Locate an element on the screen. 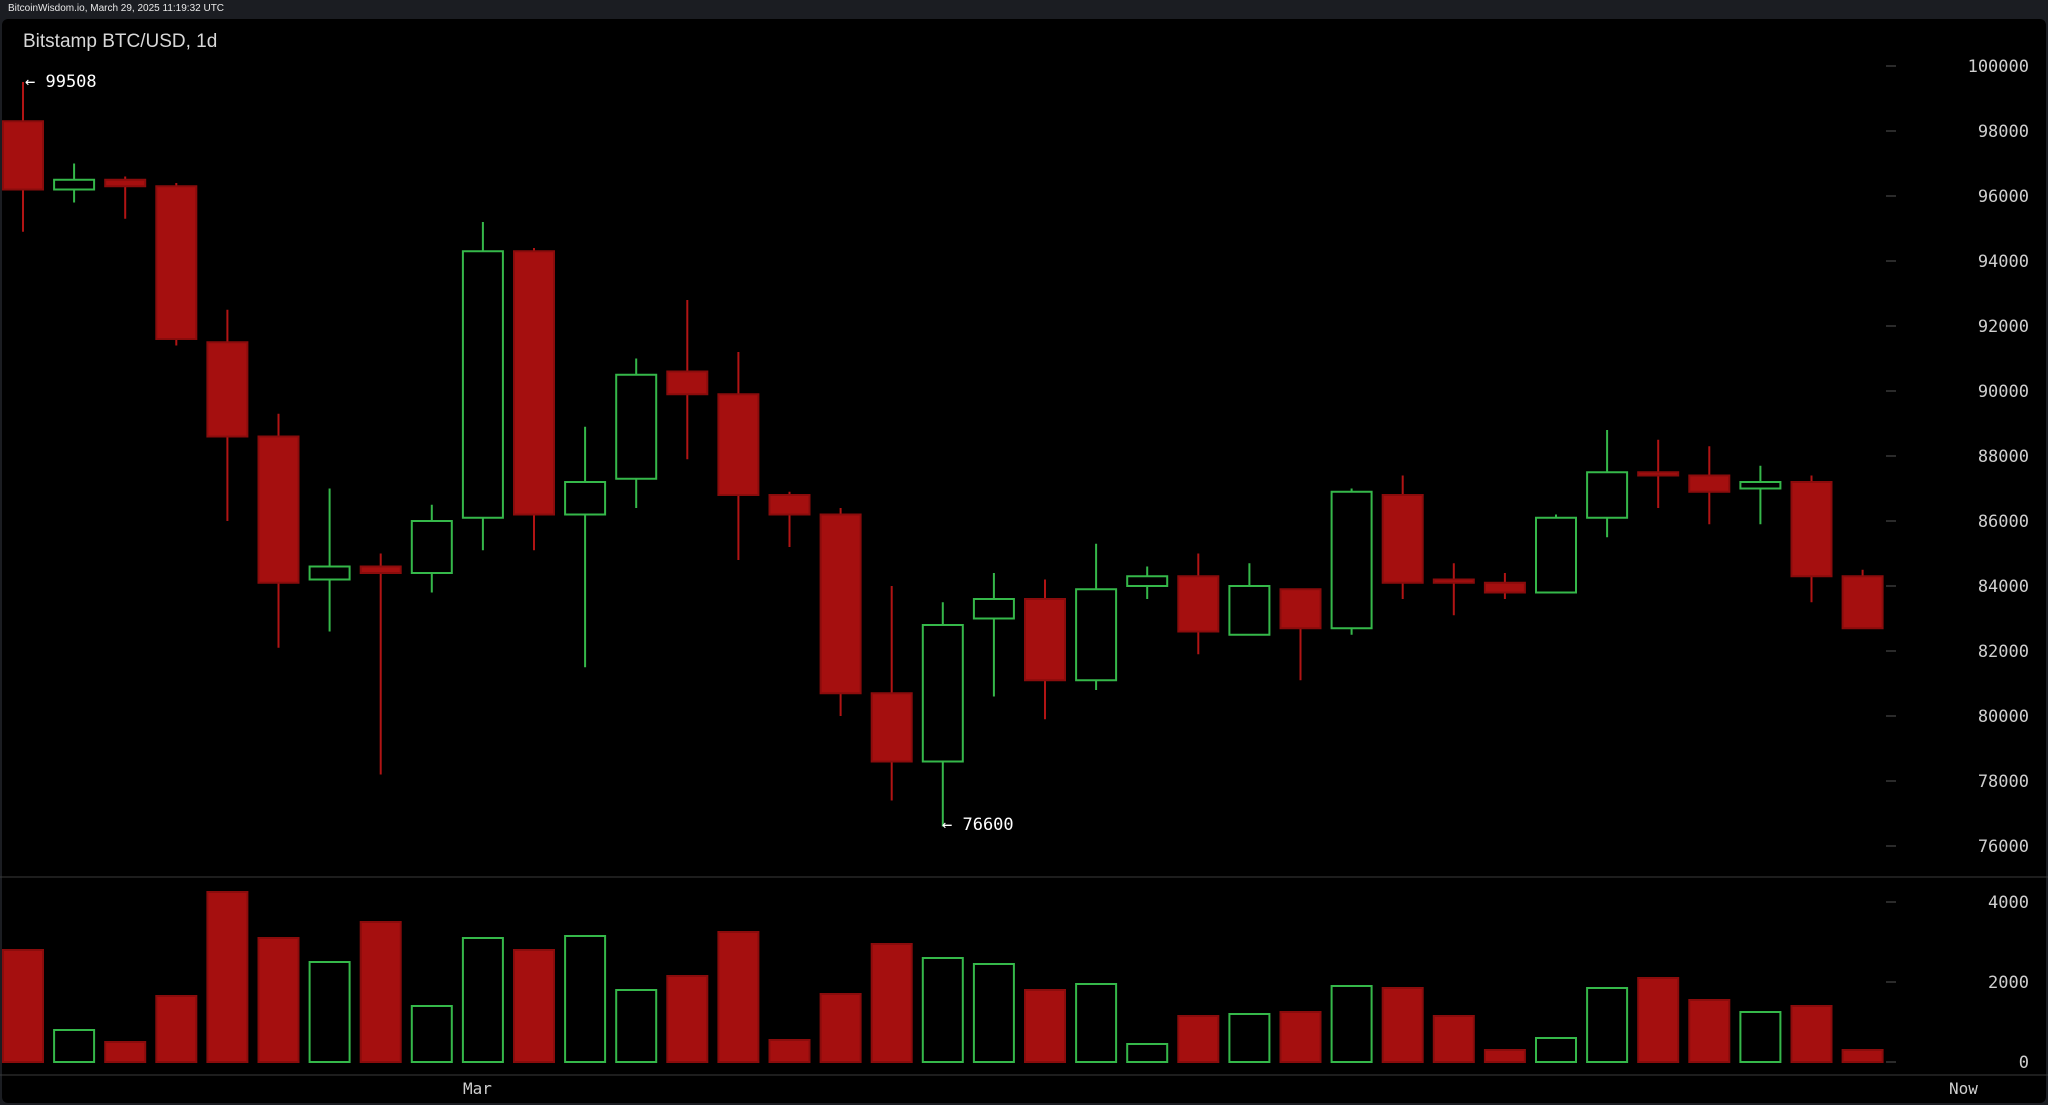 The width and height of the screenshot is (2048, 1105). volume-tick-label: 0 is located at coordinates (2024, 1063).